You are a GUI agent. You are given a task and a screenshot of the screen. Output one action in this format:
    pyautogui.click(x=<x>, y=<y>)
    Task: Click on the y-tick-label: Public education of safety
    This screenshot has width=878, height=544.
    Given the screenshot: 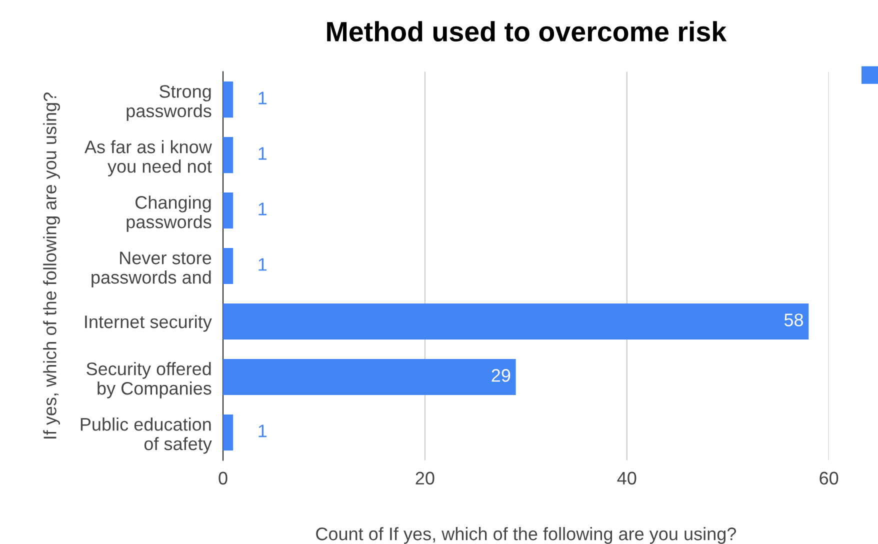 What is the action you would take?
    pyautogui.click(x=146, y=436)
    